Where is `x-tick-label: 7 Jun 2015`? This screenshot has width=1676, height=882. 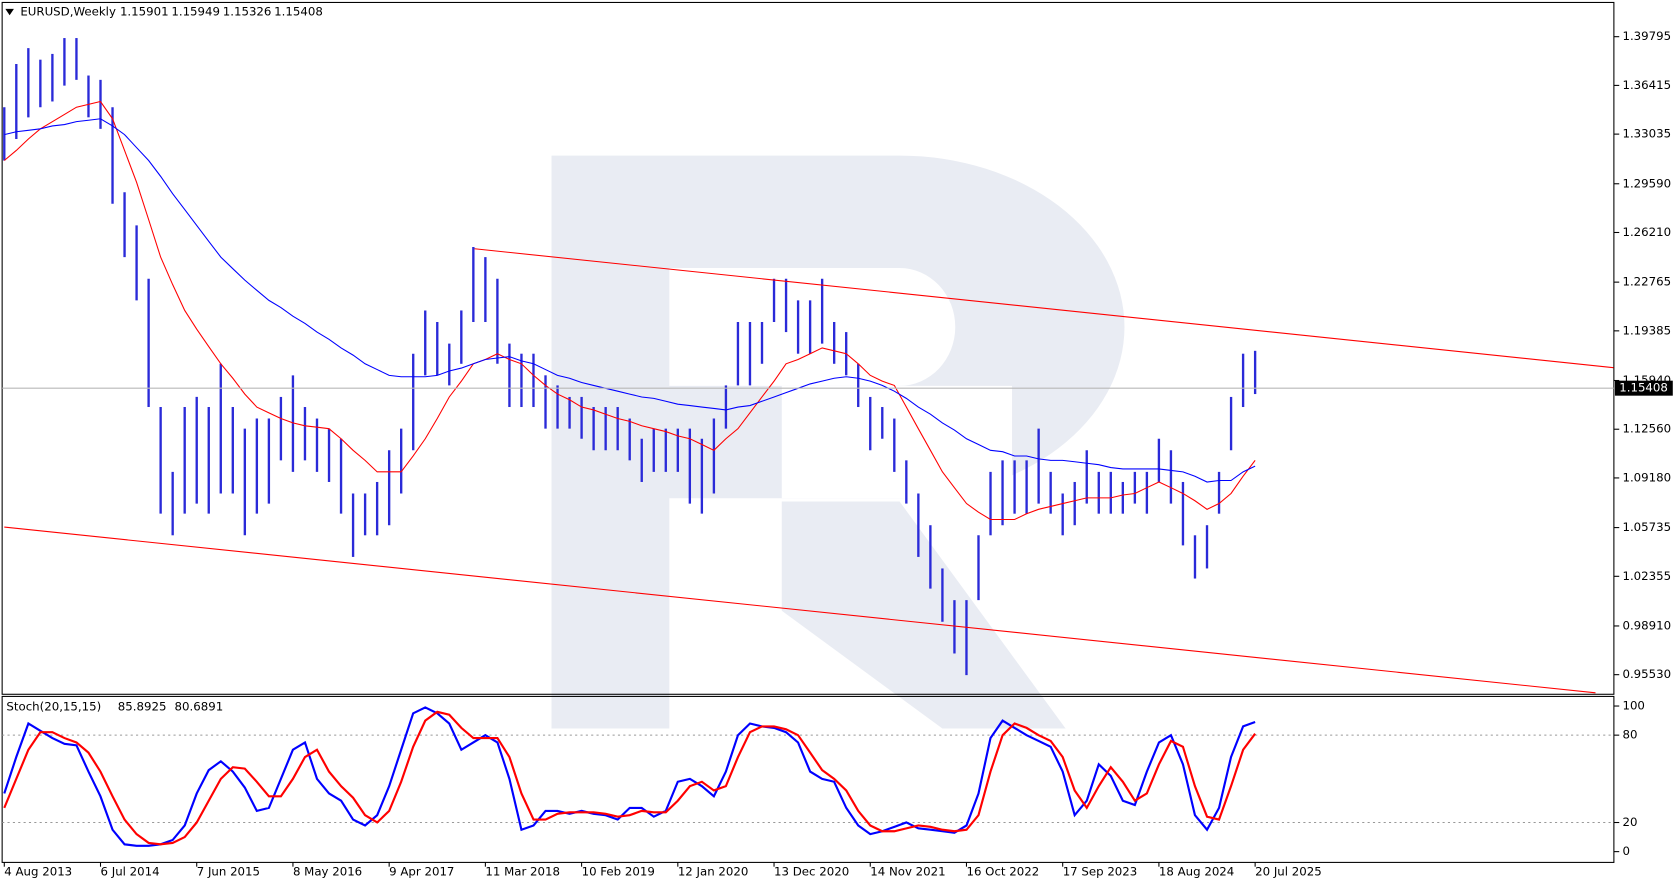
x-tick-label: 7 Jun 2015 is located at coordinates (228, 872).